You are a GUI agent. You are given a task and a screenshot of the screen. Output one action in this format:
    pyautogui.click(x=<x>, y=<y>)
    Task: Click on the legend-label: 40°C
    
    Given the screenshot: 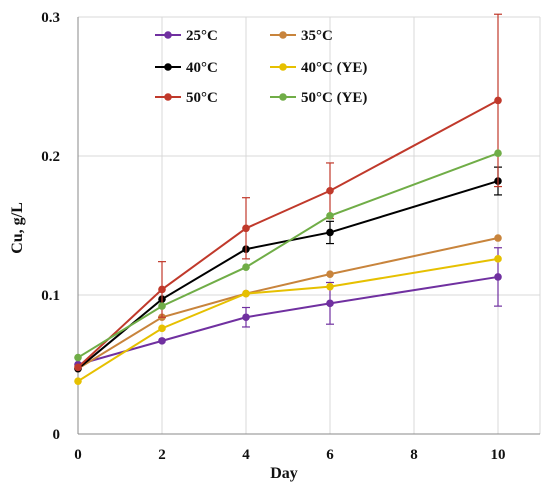 What is the action you would take?
    pyautogui.click(x=202, y=68)
    